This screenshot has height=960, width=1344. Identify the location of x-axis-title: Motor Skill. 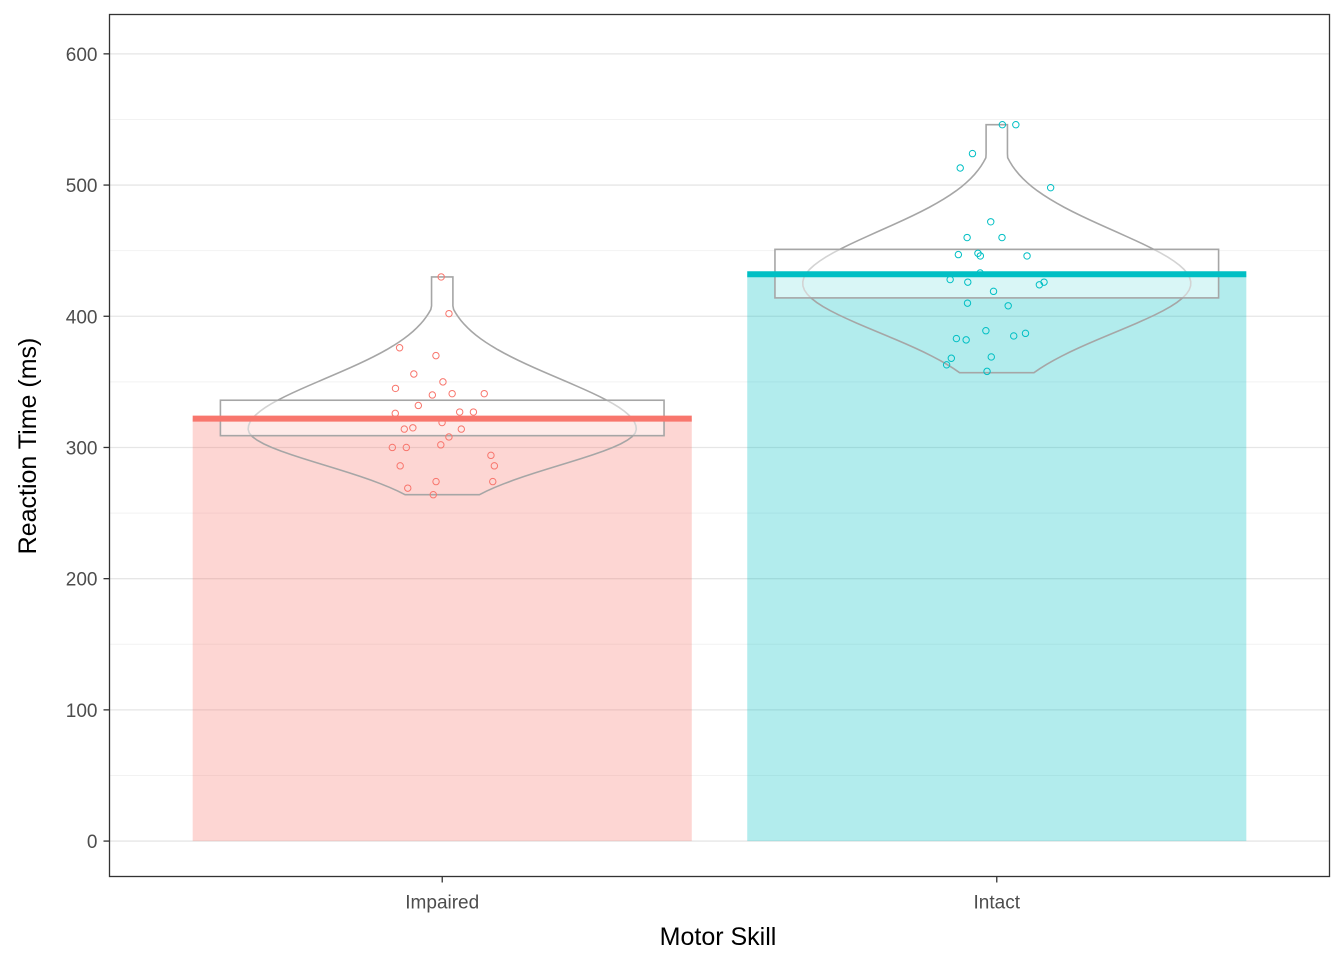
(718, 937).